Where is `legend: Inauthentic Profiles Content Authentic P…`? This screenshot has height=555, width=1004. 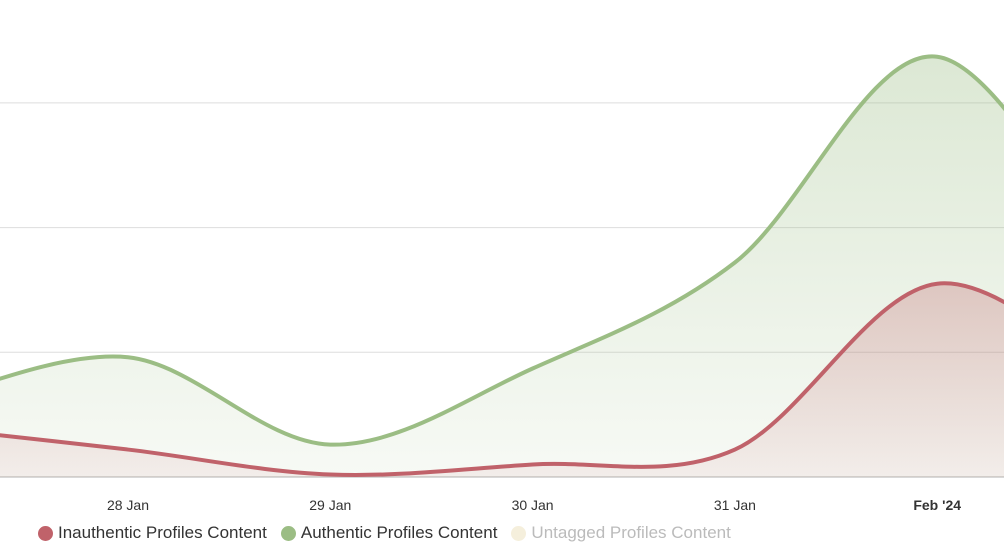
legend: Inauthentic Profiles Content Authentic P… is located at coordinates (384, 533).